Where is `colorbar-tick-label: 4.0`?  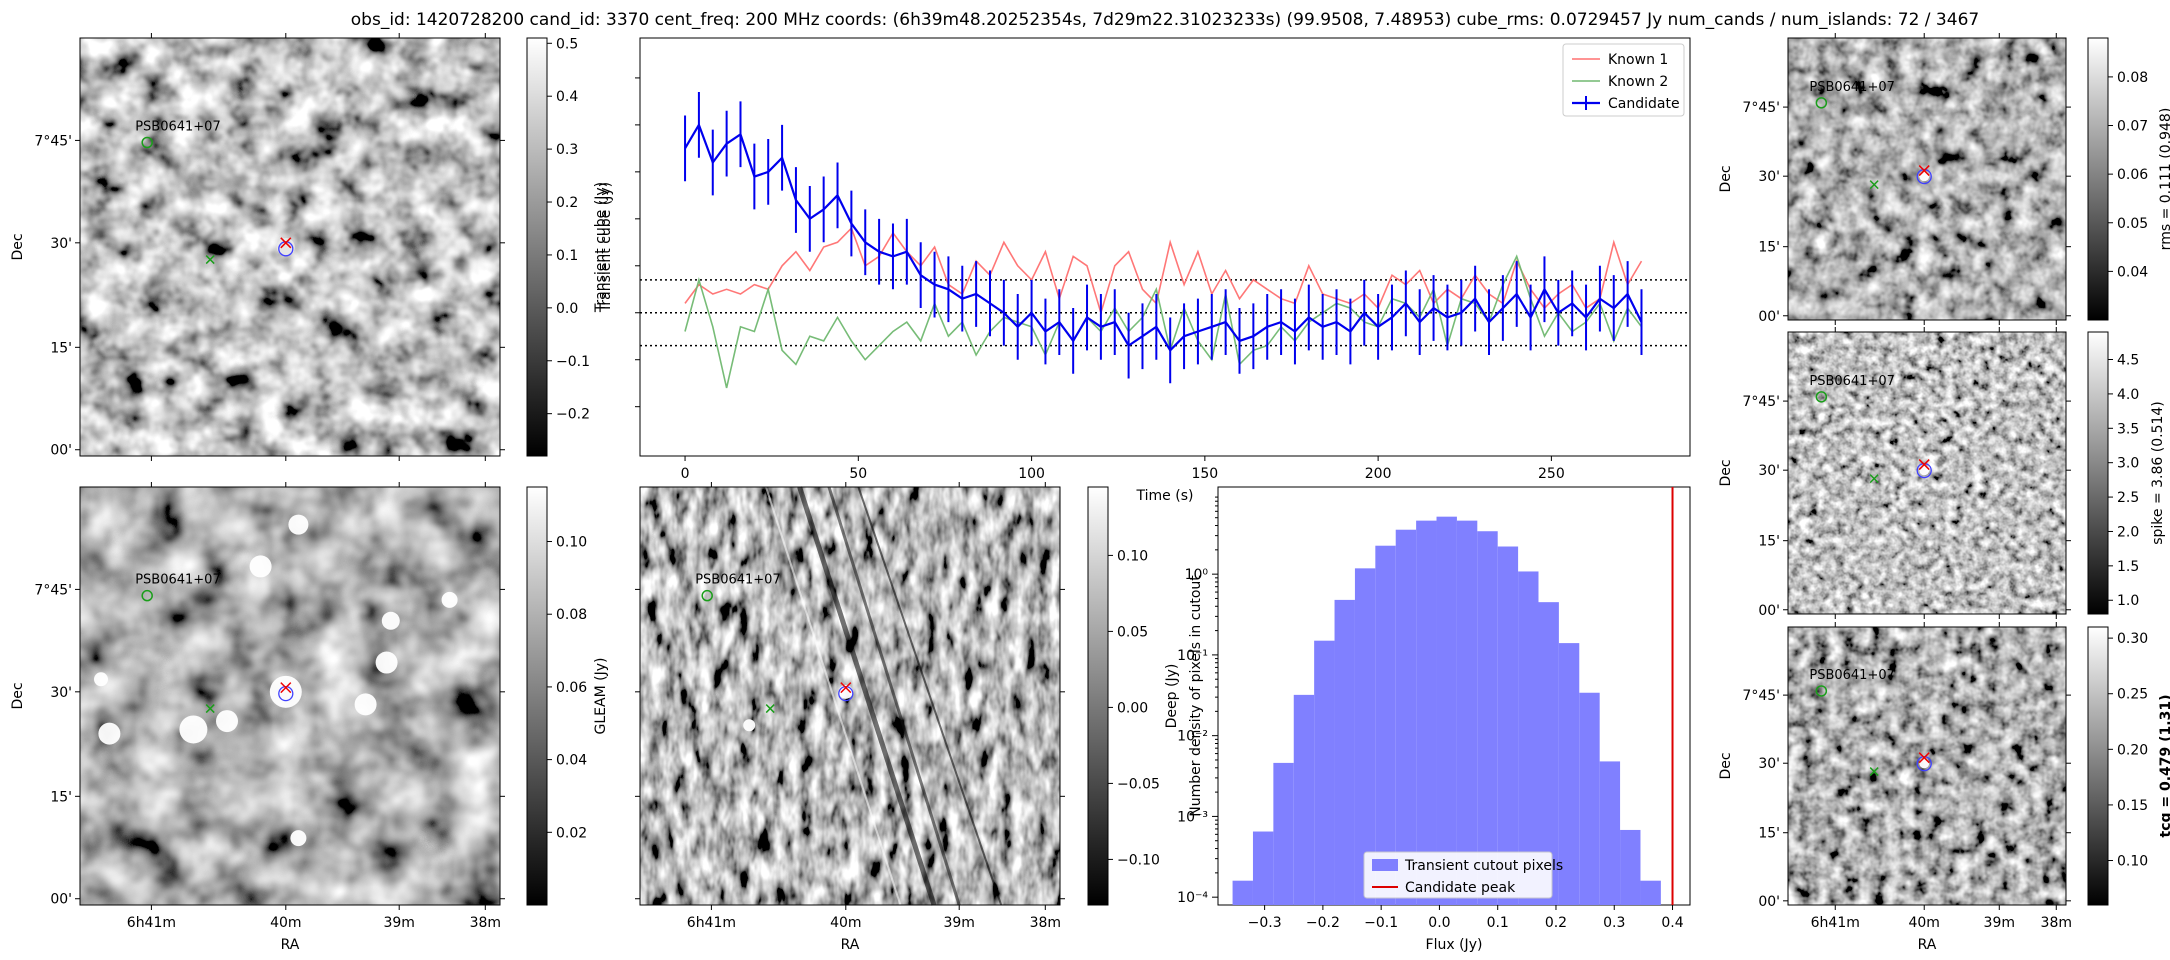 colorbar-tick-label: 4.0 is located at coordinates (2128, 395).